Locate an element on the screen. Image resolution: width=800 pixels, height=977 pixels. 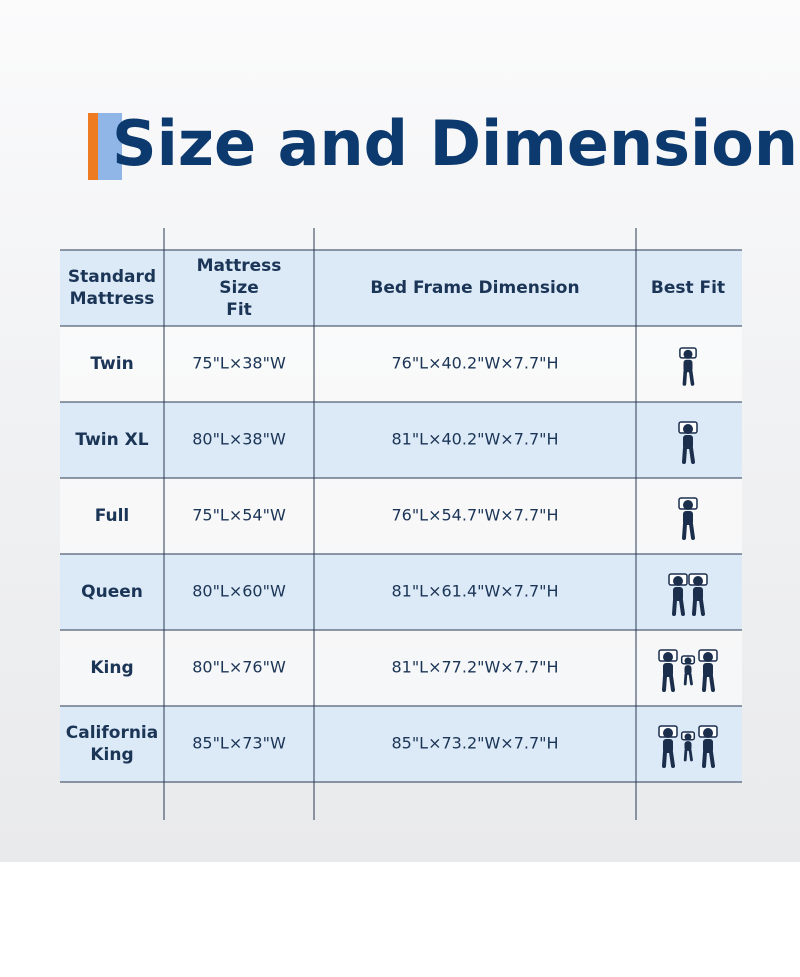
cell-line: Size is located at coordinates (239, 288).